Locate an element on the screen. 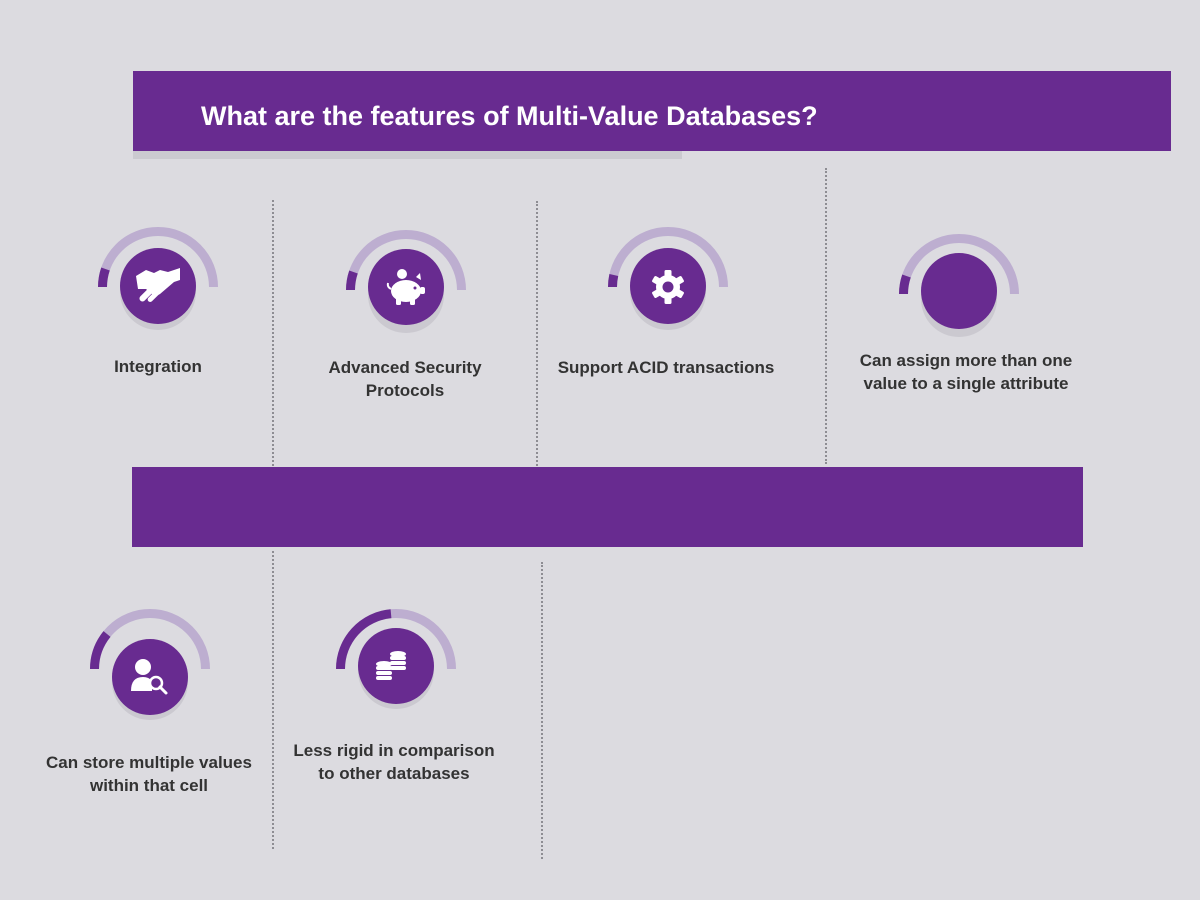 Image resolution: width=1200 pixels, height=900 pixels. user-search-icon is located at coordinates (149, 677).